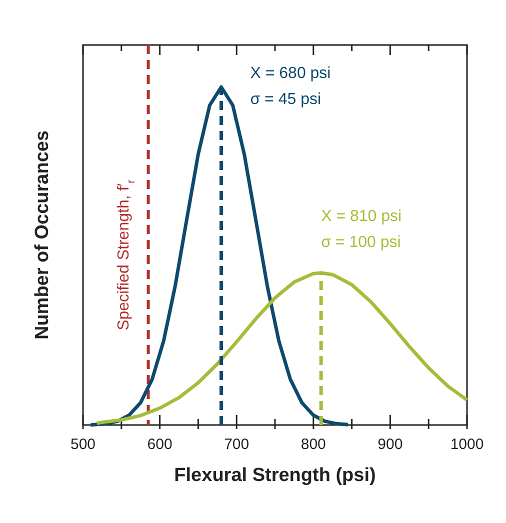  What do you see at coordinates (286, 99) in the screenshot?
I see `annotation: σ = 45 psi` at bounding box center [286, 99].